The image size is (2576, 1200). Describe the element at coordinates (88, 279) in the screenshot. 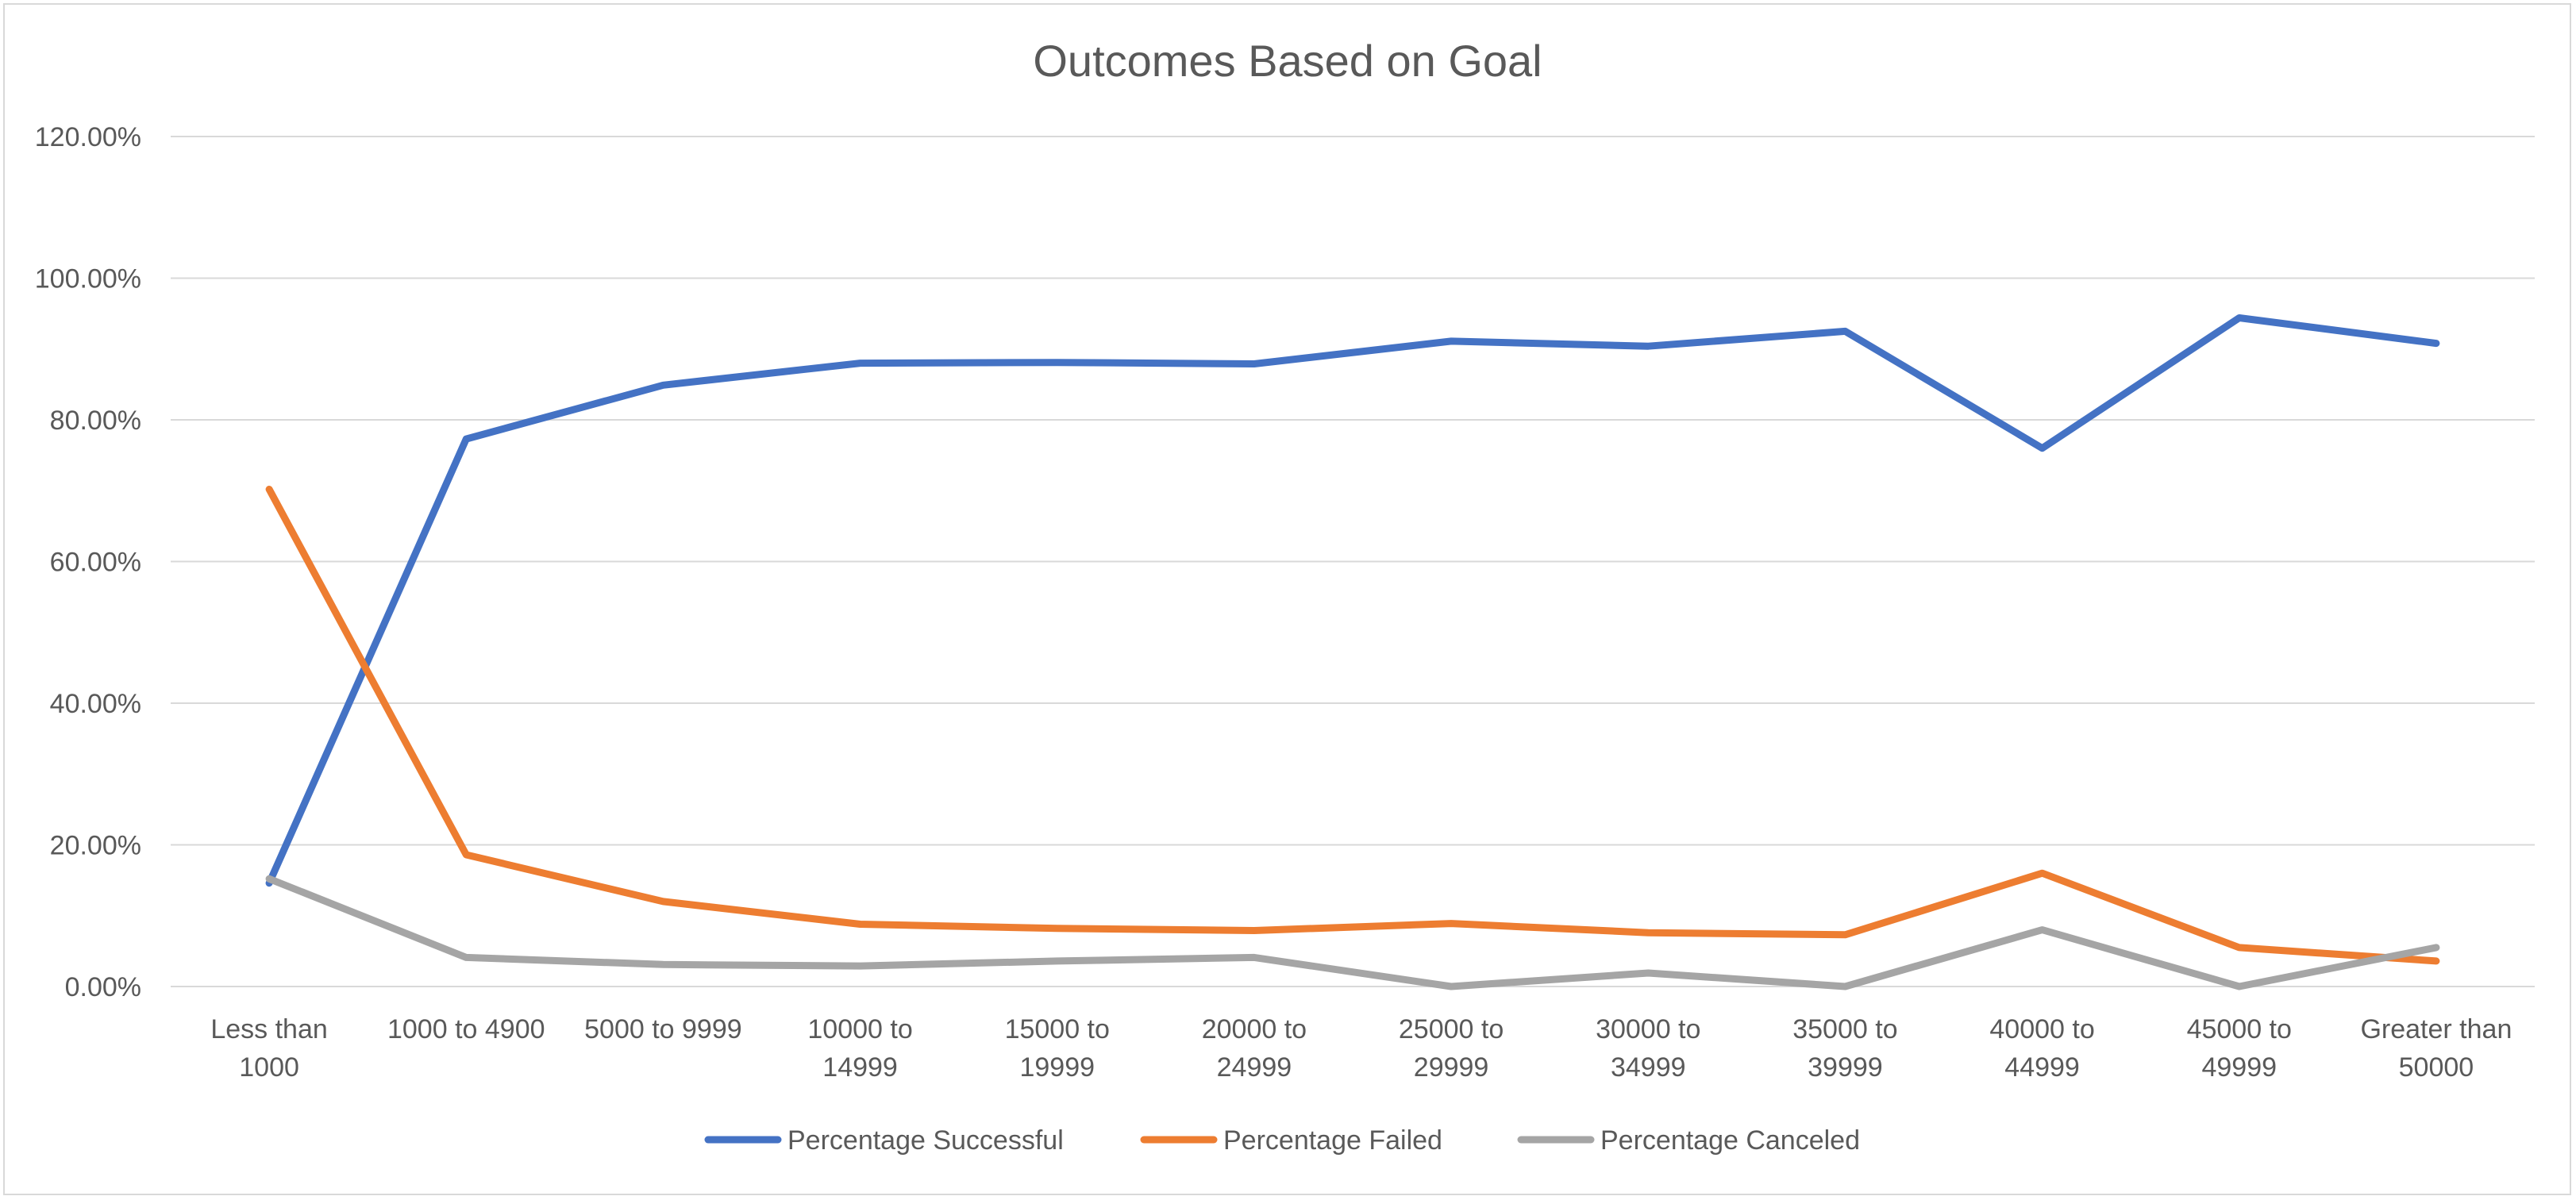

I see `y-tick-label: 100.00%` at that location.